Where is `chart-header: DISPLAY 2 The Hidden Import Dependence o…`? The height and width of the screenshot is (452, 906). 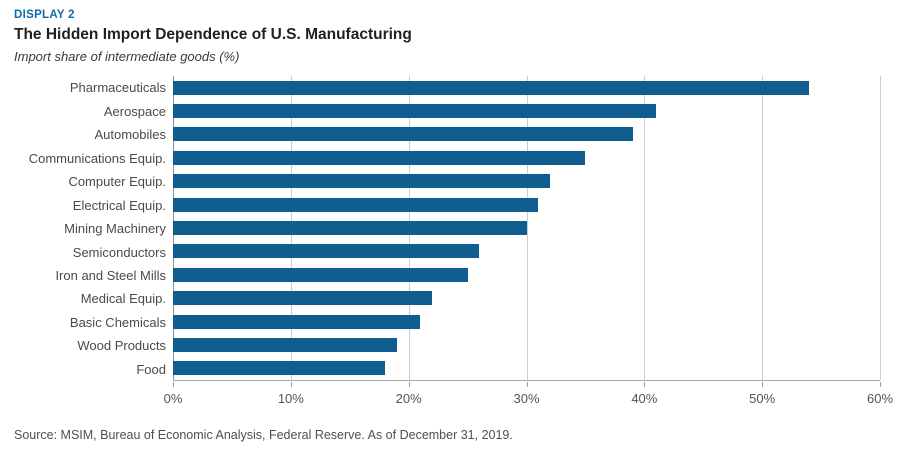 chart-header: DISPLAY 2 The Hidden Import Dependence o… is located at coordinates (213, 36).